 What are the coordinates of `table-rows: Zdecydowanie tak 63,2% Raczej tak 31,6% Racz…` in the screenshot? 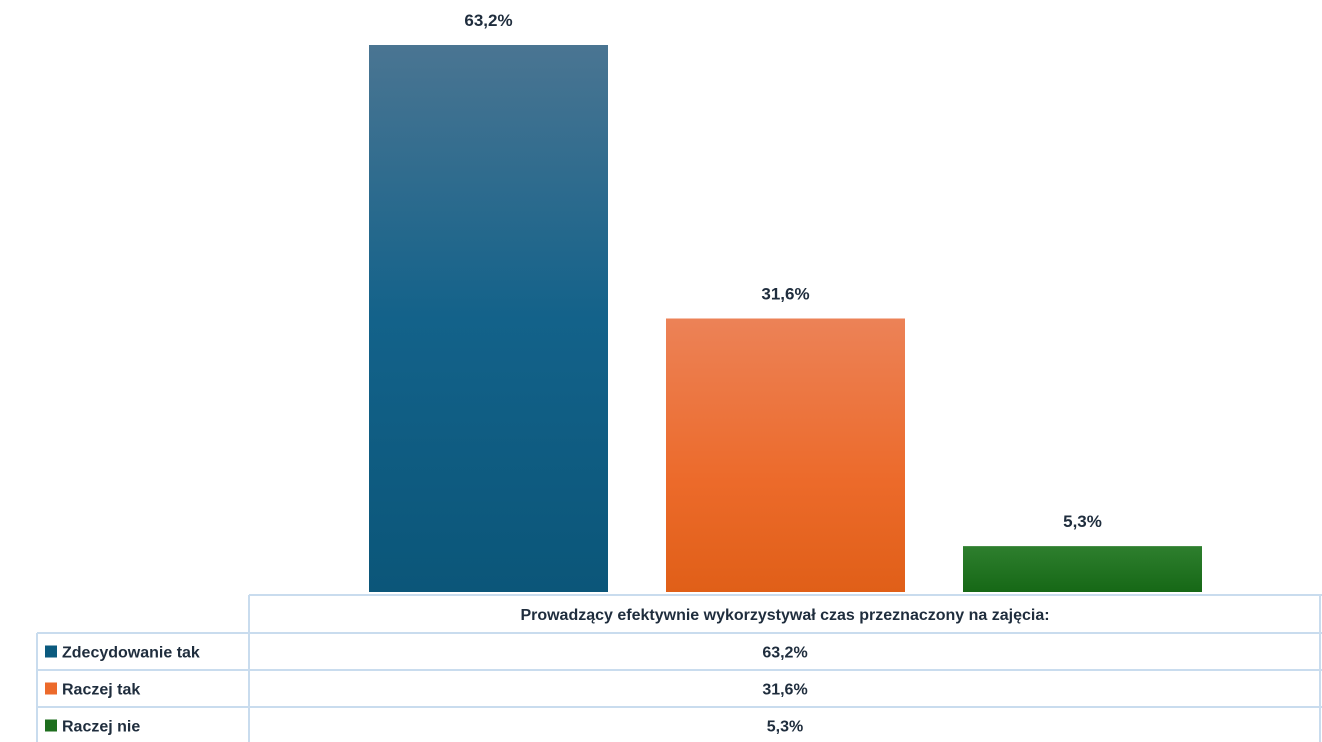 It's located at (426, 690).